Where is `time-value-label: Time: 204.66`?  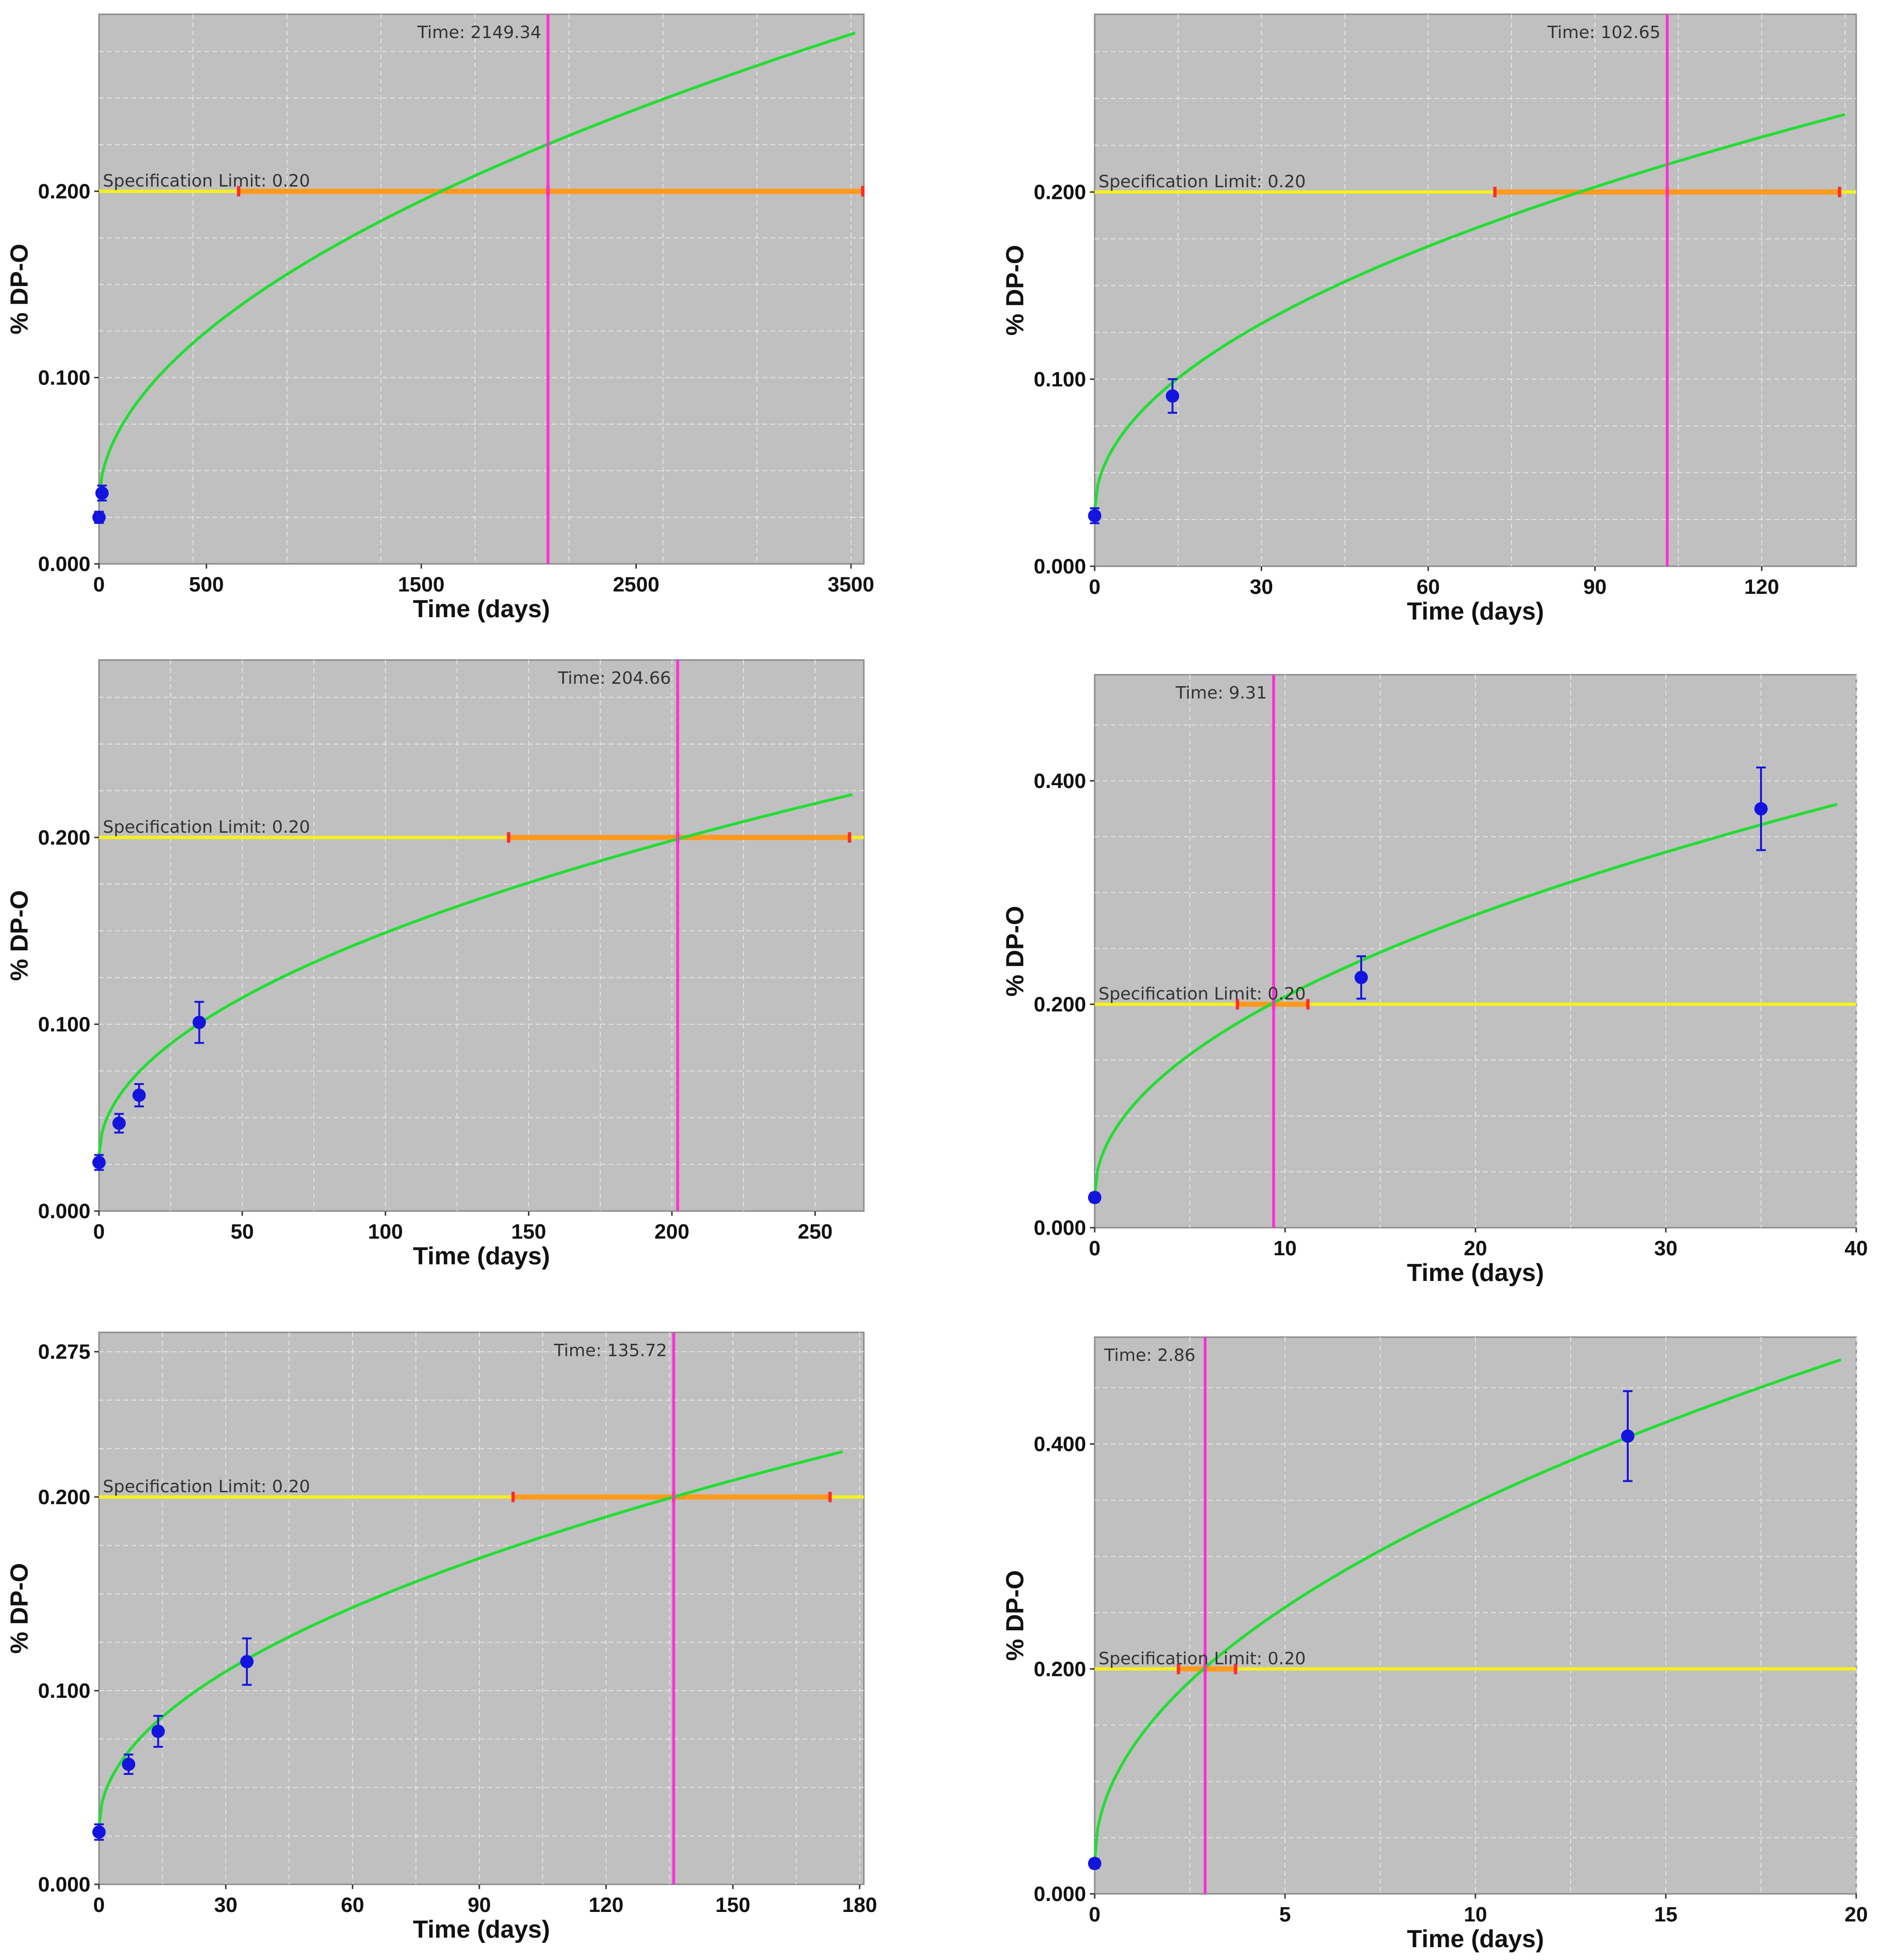 time-value-label: Time: 204.66 is located at coordinates (614, 678).